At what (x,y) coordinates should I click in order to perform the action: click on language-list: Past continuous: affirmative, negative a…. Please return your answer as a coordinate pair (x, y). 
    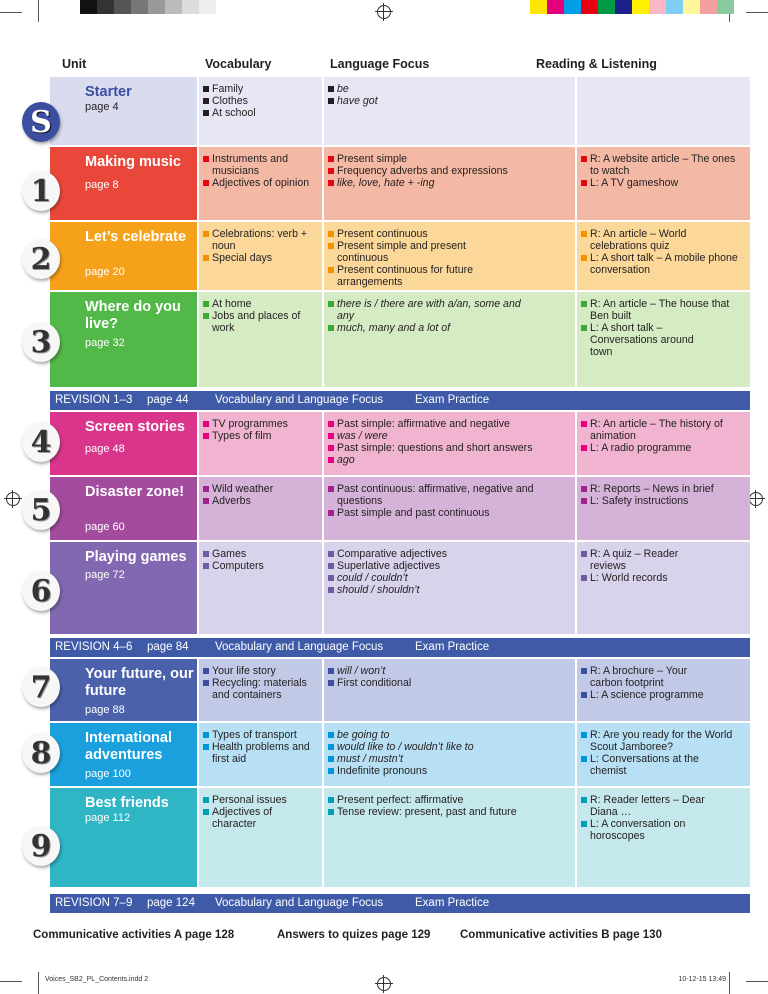
    Looking at the image, I should click on (450, 501).